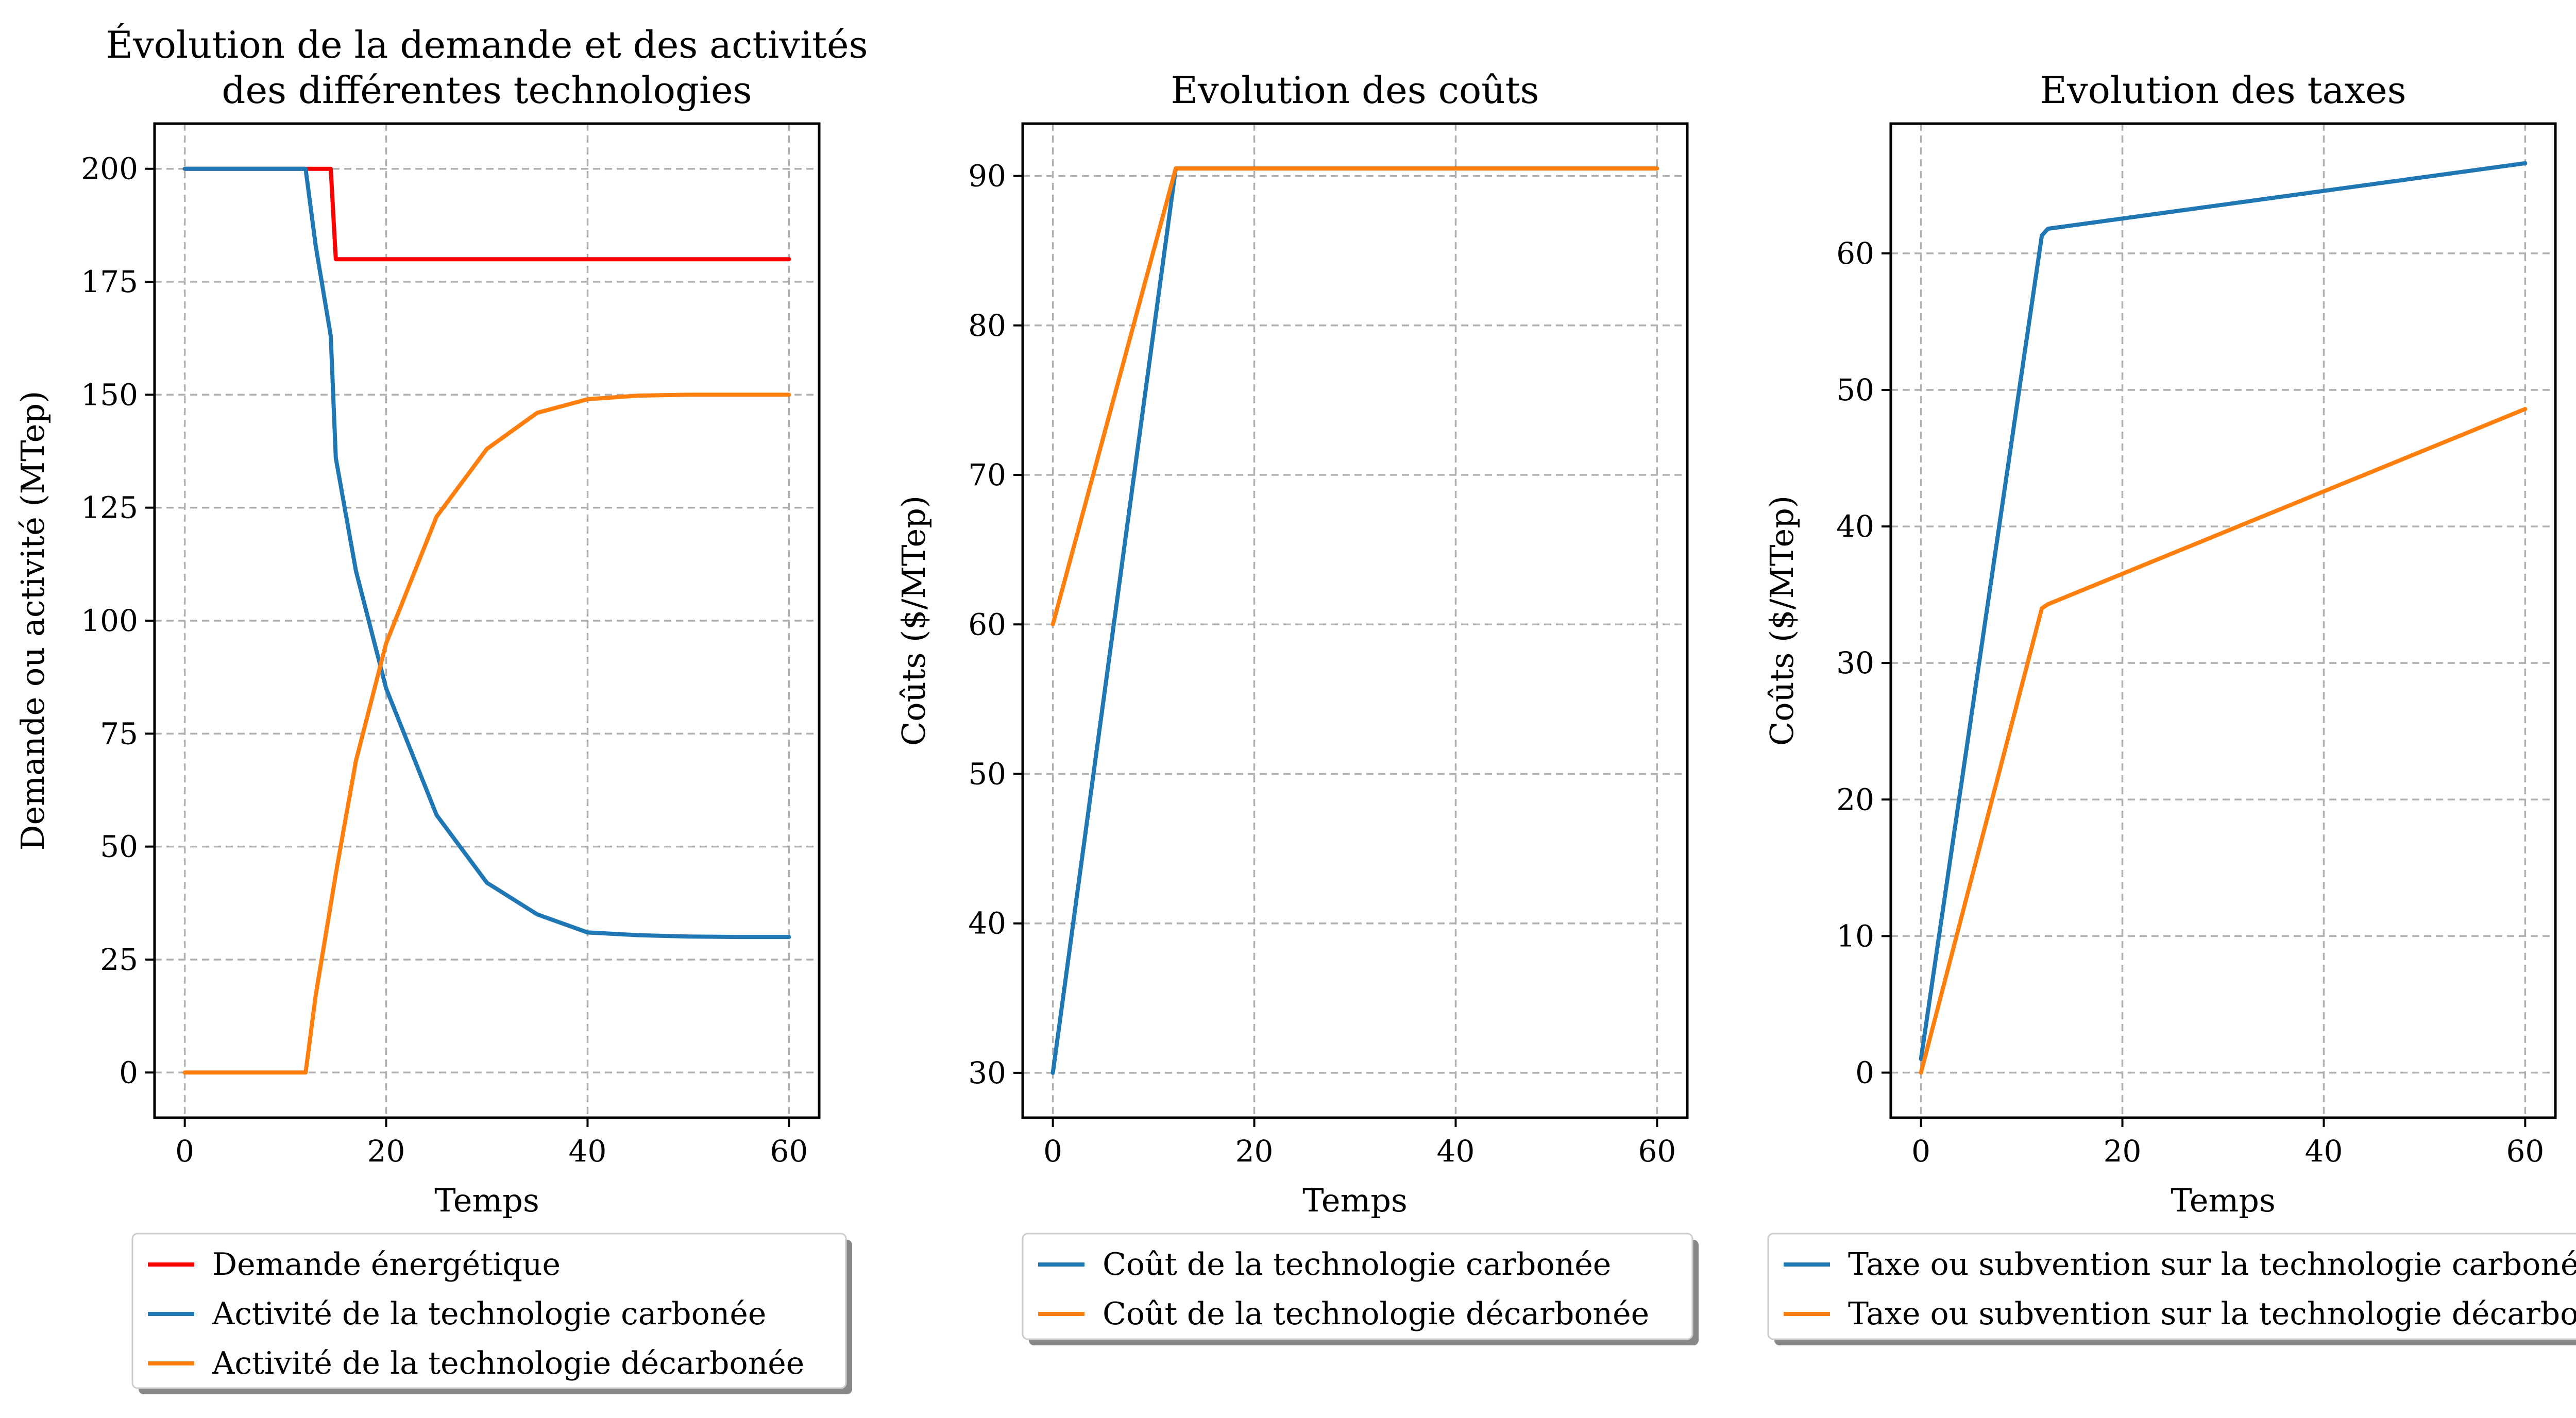  What do you see at coordinates (1376, 1314) in the screenshot?
I see `legend-entry-1: Coût de la technologie décarbonée` at bounding box center [1376, 1314].